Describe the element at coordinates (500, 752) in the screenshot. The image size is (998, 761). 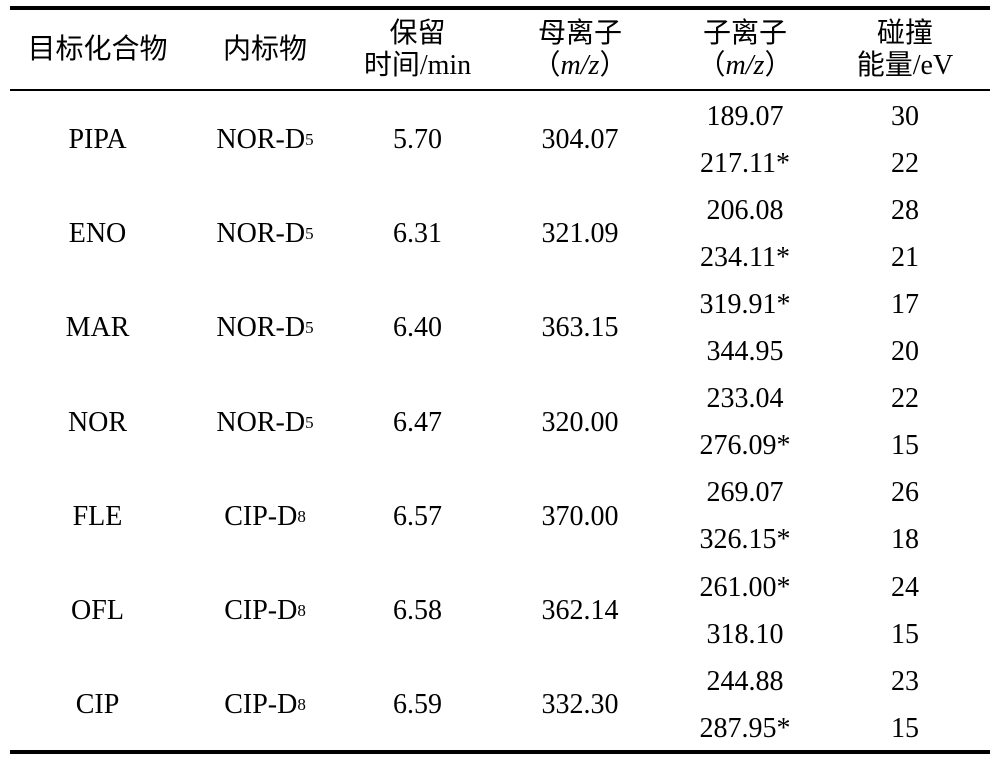
I see `table-bottom-rule` at that location.